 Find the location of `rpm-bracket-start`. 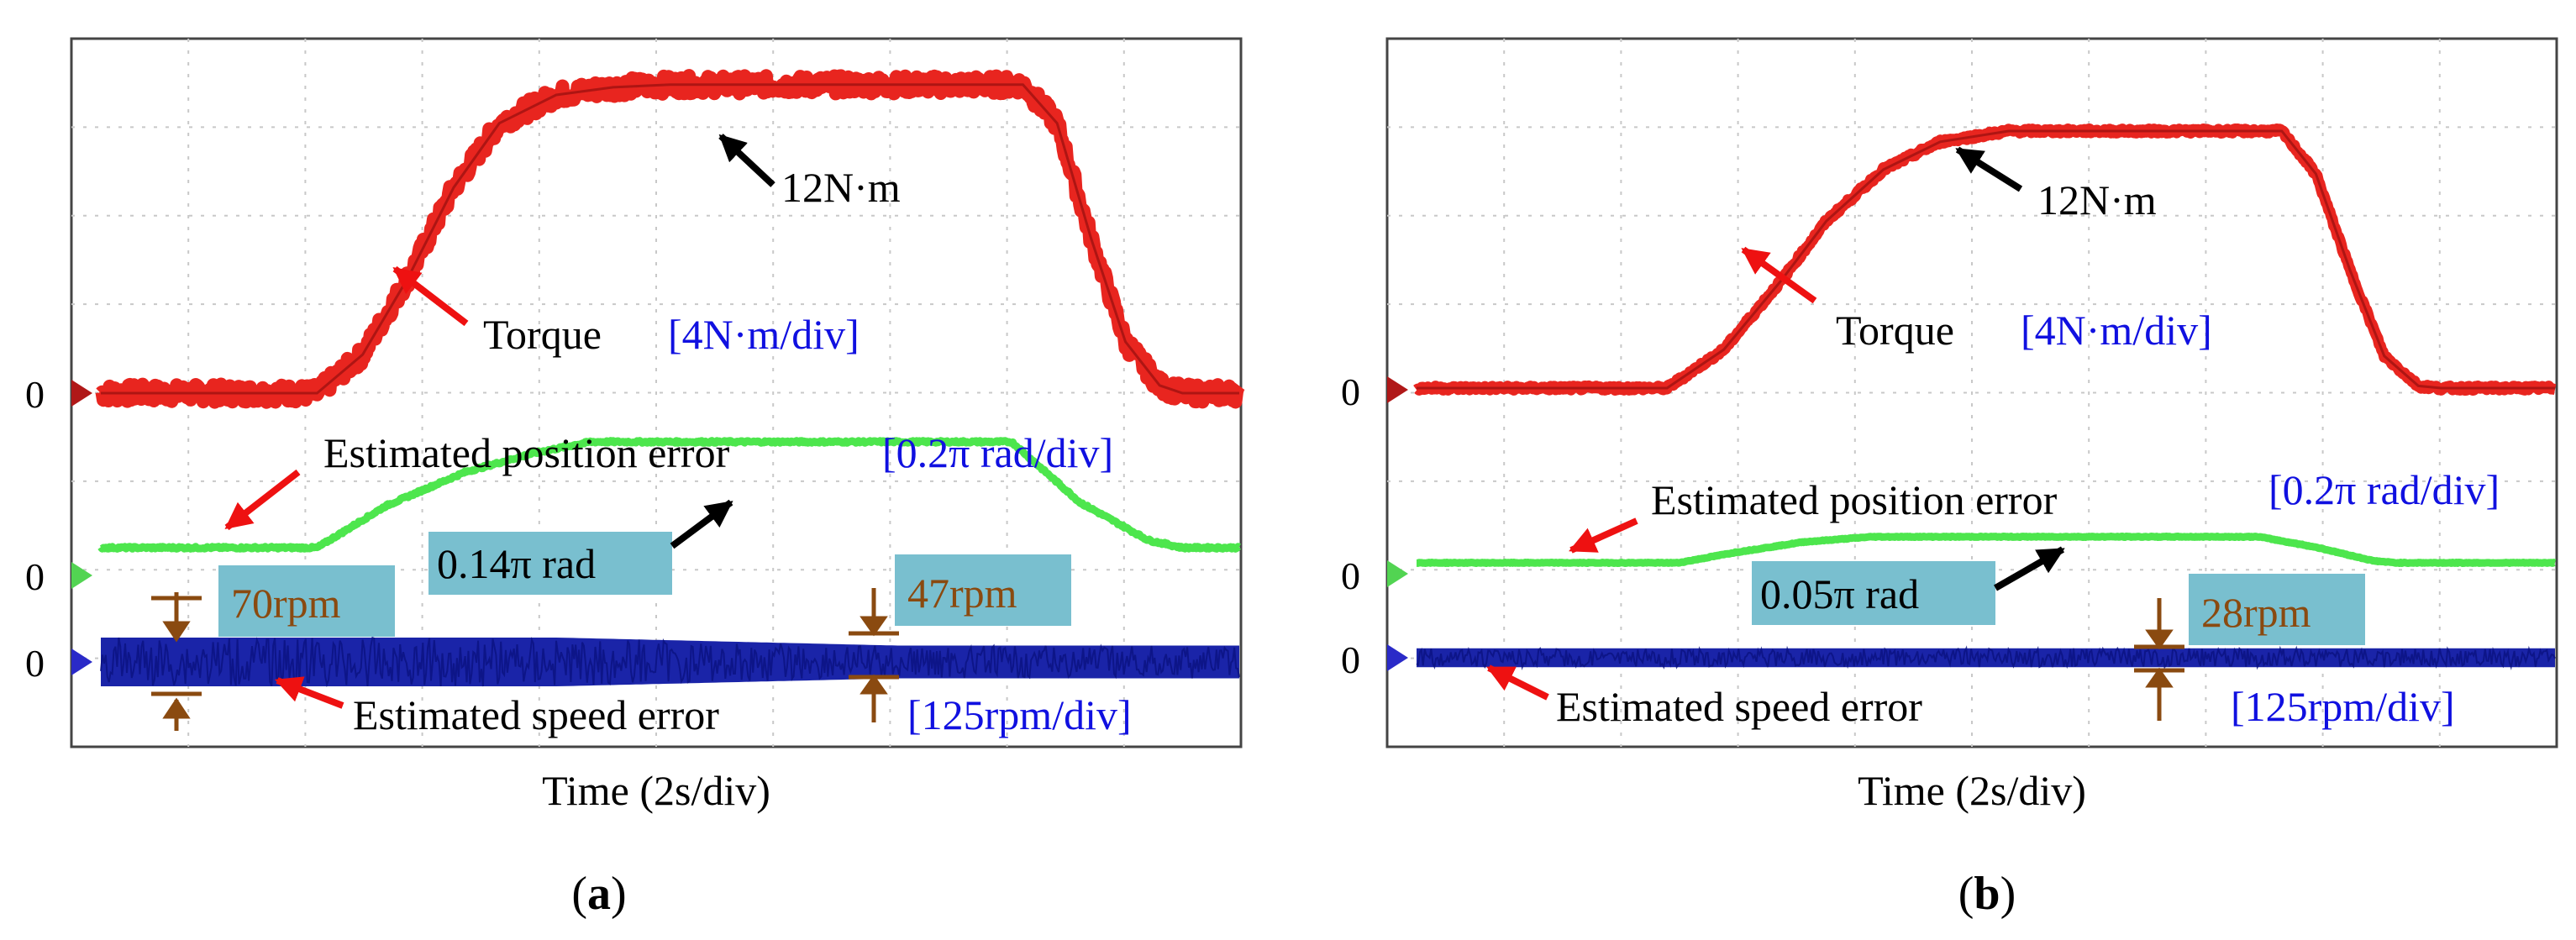

rpm-bracket-start is located at coordinates (176, 661).